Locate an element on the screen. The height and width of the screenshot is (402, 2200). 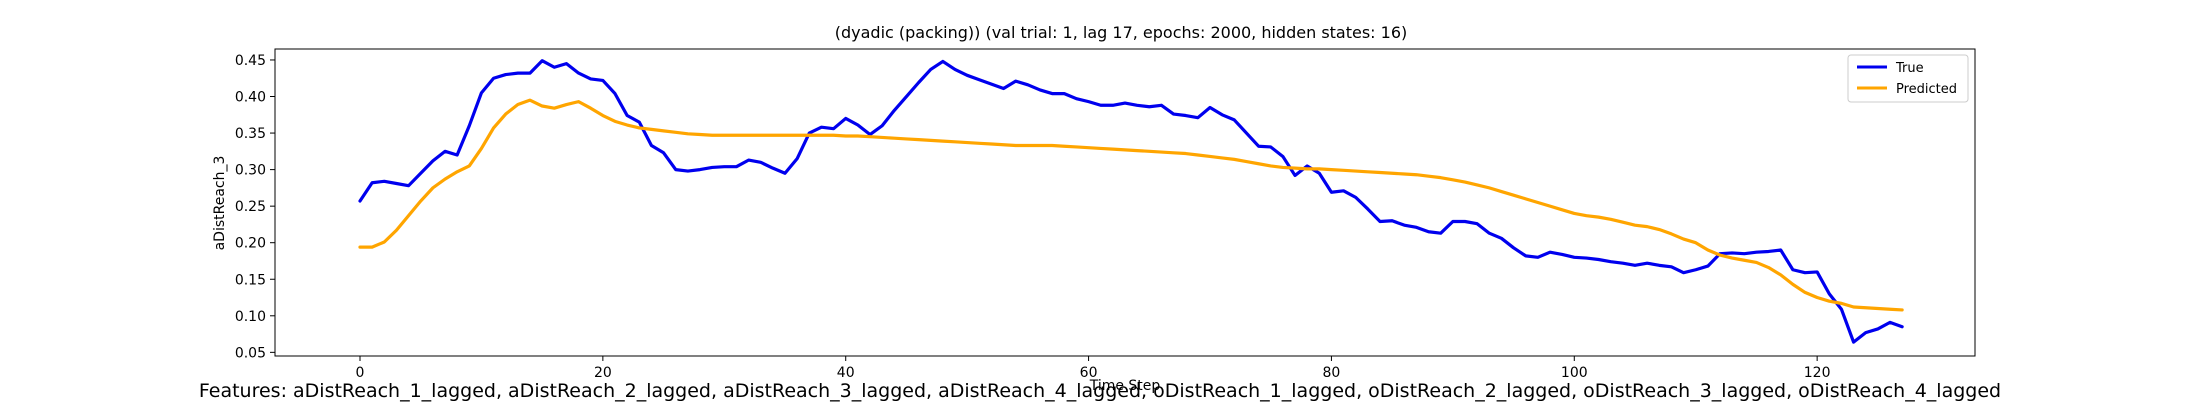
y-tick-label: 0.30 is located at coordinates (250, 171).